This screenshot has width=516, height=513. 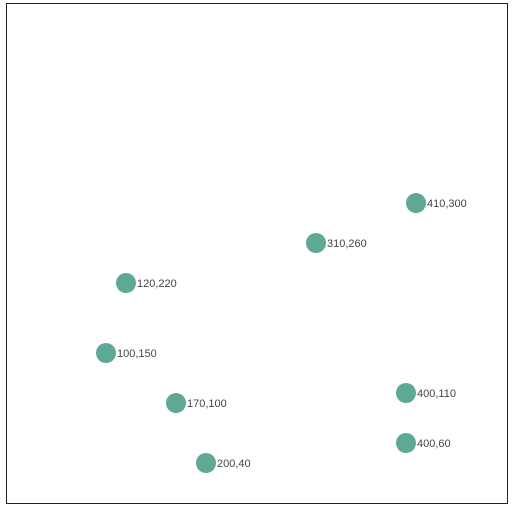 What do you see at coordinates (207, 404) in the screenshot?
I see `point-label: 170,100` at bounding box center [207, 404].